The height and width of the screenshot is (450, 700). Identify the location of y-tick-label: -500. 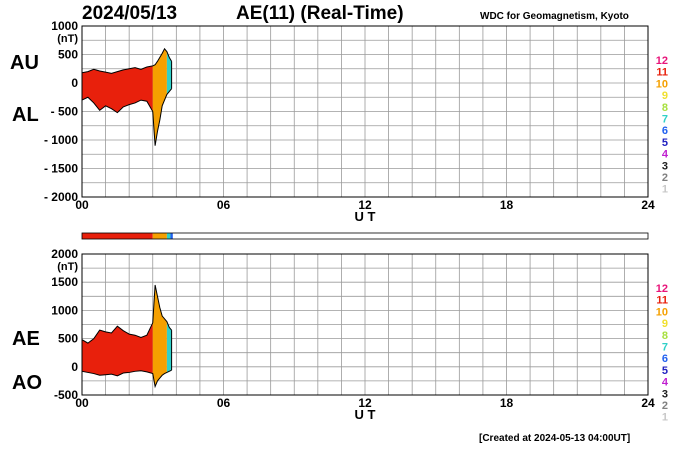
(66, 395).